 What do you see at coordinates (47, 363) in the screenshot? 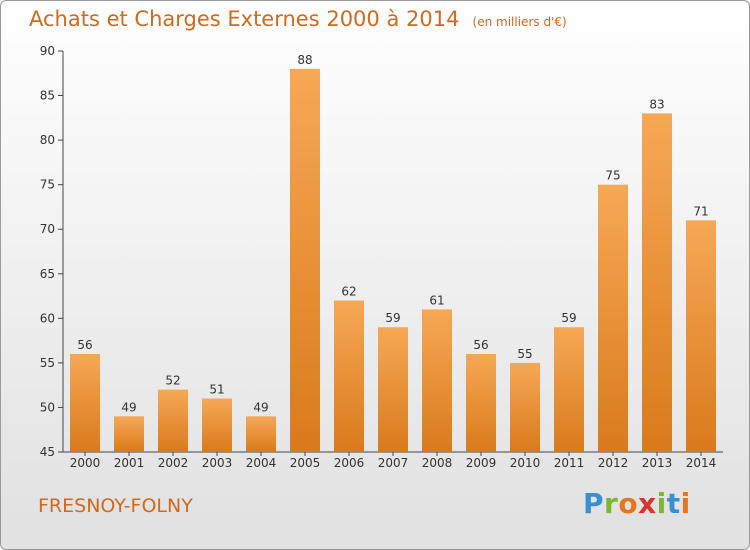
I see `y-tick-label: 55` at bounding box center [47, 363].